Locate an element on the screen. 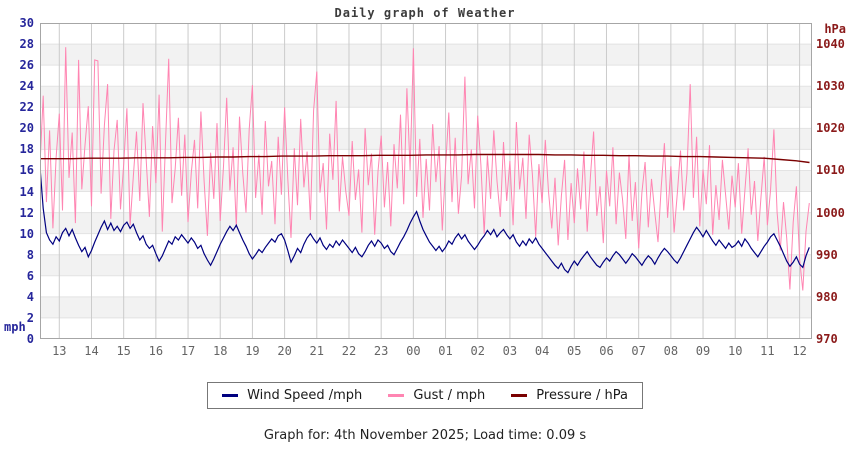  x-tick-label: 09 is located at coordinates (703, 351).